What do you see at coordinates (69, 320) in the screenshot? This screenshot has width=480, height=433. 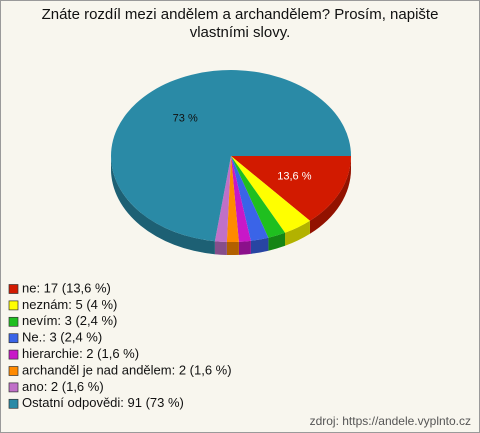 I see `legend-label: nevím: 3 (2,4 %)` at bounding box center [69, 320].